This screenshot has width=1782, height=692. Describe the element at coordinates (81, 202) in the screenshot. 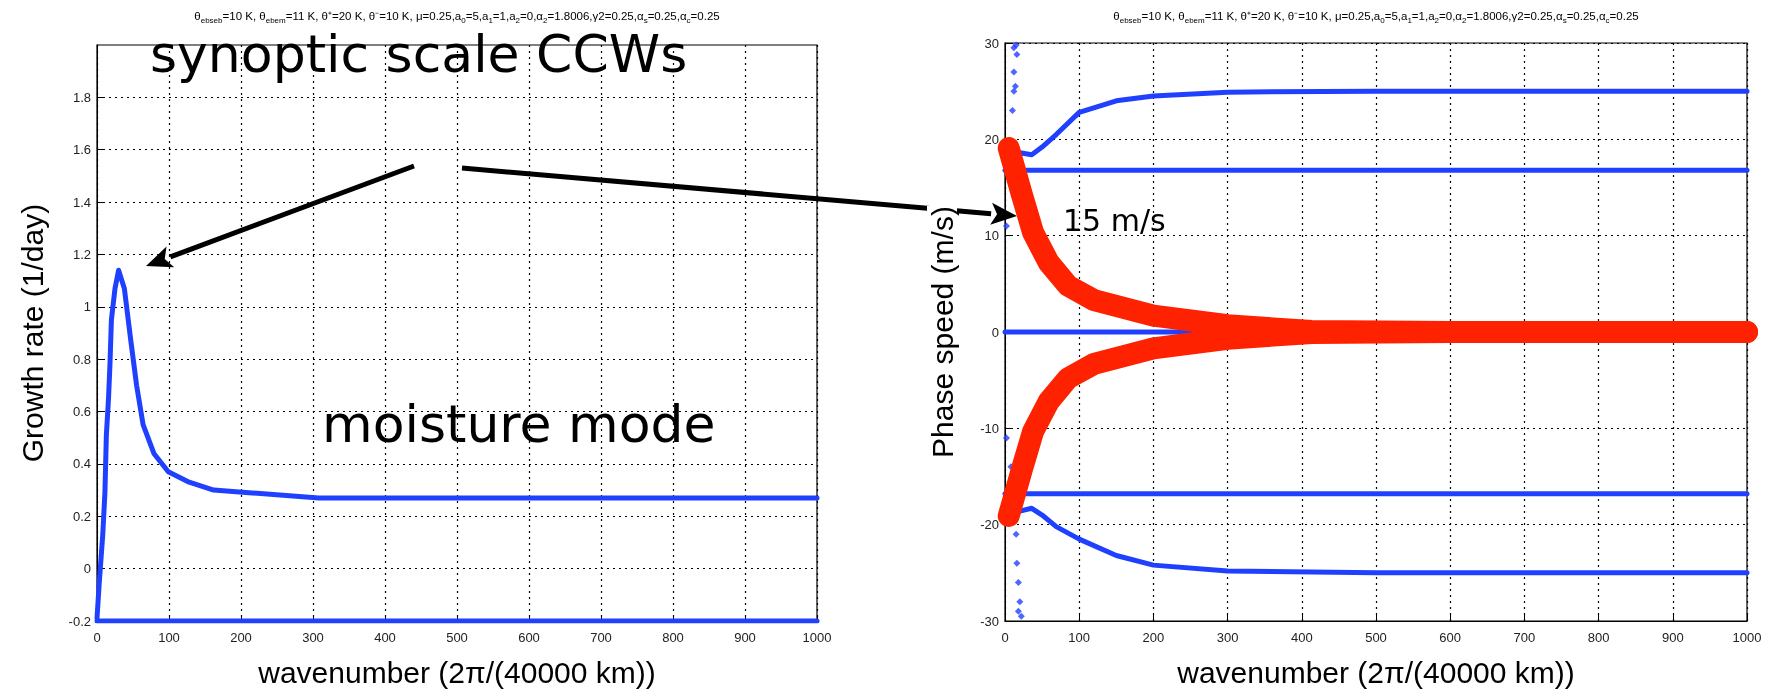

I see `y-tick-label: 1.4` at that location.